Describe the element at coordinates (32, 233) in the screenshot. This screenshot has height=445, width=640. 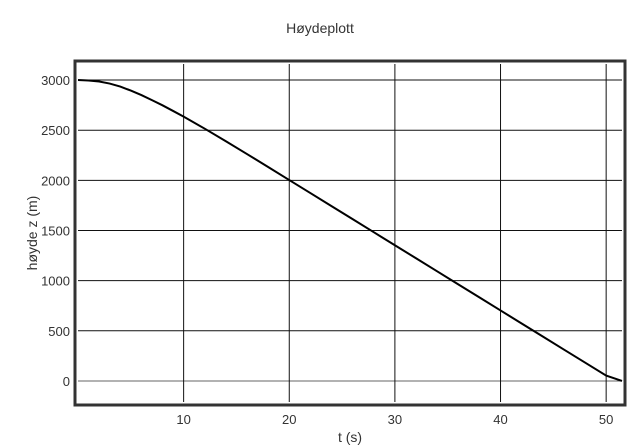
I see `y-axis-label: høyde z (m)` at that location.